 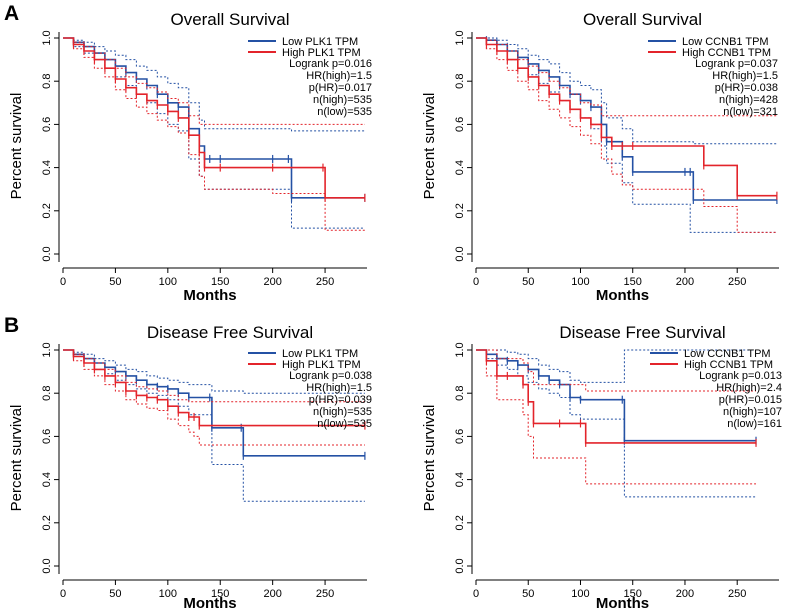 I want to click on stat-line: p(HR)=0.038, so click(x=746, y=88).